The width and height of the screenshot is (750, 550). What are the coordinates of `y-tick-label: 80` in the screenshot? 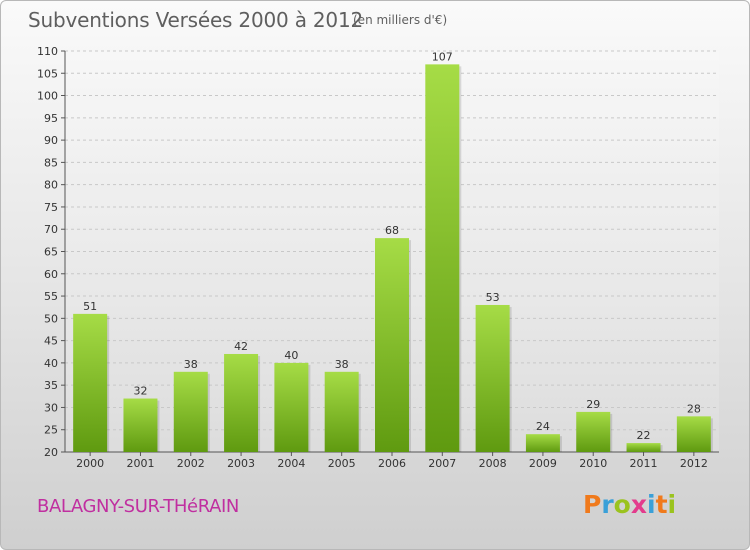 It's located at (51, 185).